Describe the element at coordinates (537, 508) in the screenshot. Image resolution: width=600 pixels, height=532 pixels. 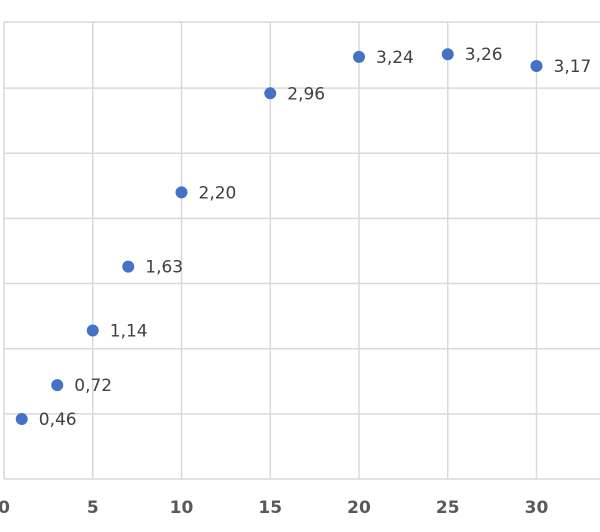
I see `x-tick-label: 30` at that location.